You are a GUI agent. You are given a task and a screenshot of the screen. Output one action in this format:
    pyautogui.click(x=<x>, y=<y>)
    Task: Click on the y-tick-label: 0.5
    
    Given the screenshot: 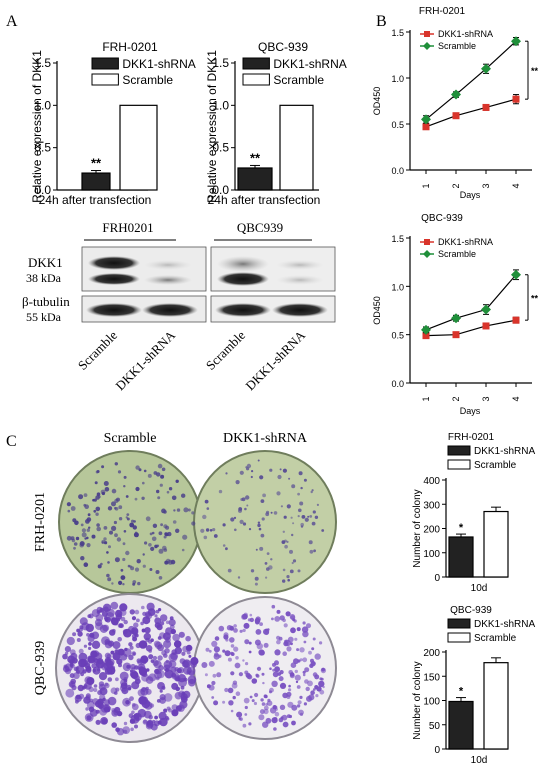 What is the action you would take?
    pyautogui.click(x=42, y=148)
    